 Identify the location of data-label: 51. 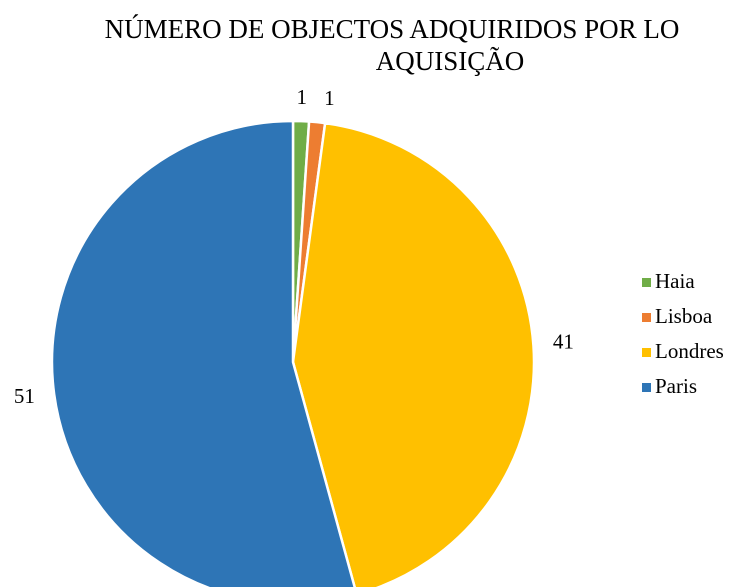
(24, 396).